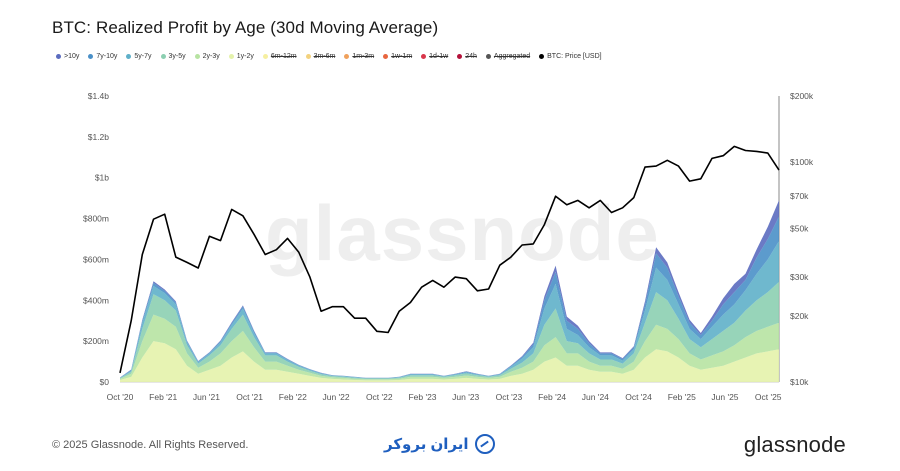 The height and width of the screenshot is (471, 900). What do you see at coordinates (574, 56) in the screenshot?
I see `legend-label: BTC: Price [USD]` at bounding box center [574, 56].